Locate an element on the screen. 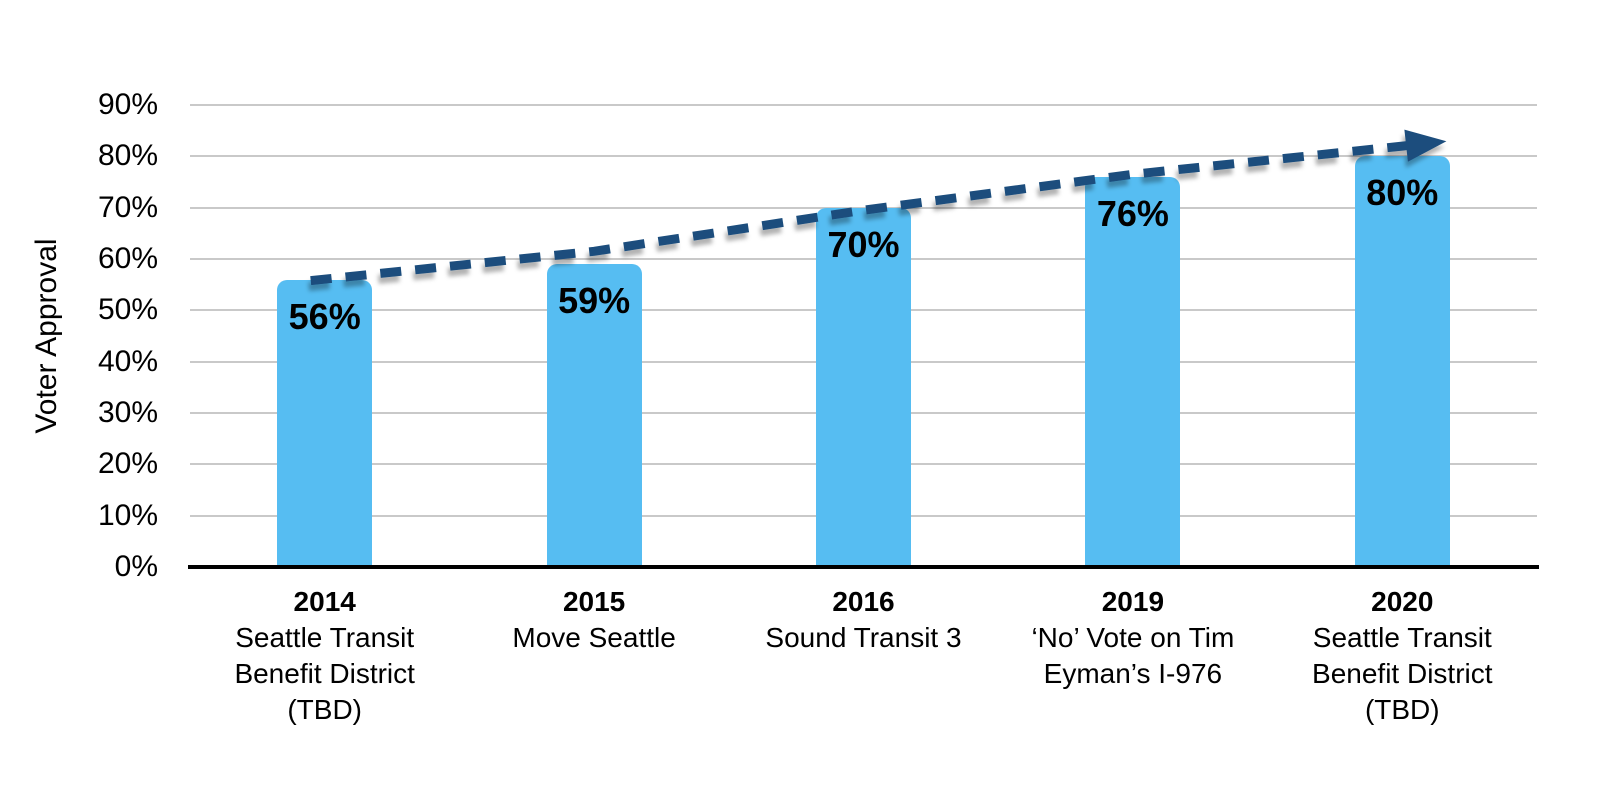 This screenshot has width=1600, height=790. bar-2020: 80% is located at coordinates (1402, 361).